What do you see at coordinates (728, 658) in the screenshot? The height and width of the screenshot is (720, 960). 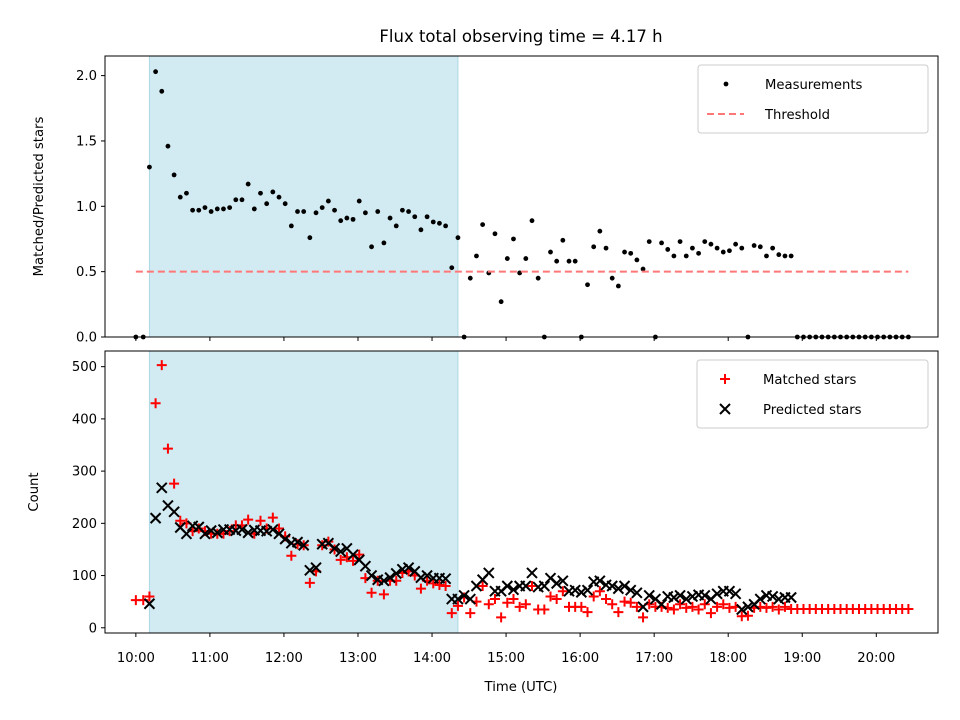 I see `x-tick-label: 18:00` at bounding box center [728, 658].